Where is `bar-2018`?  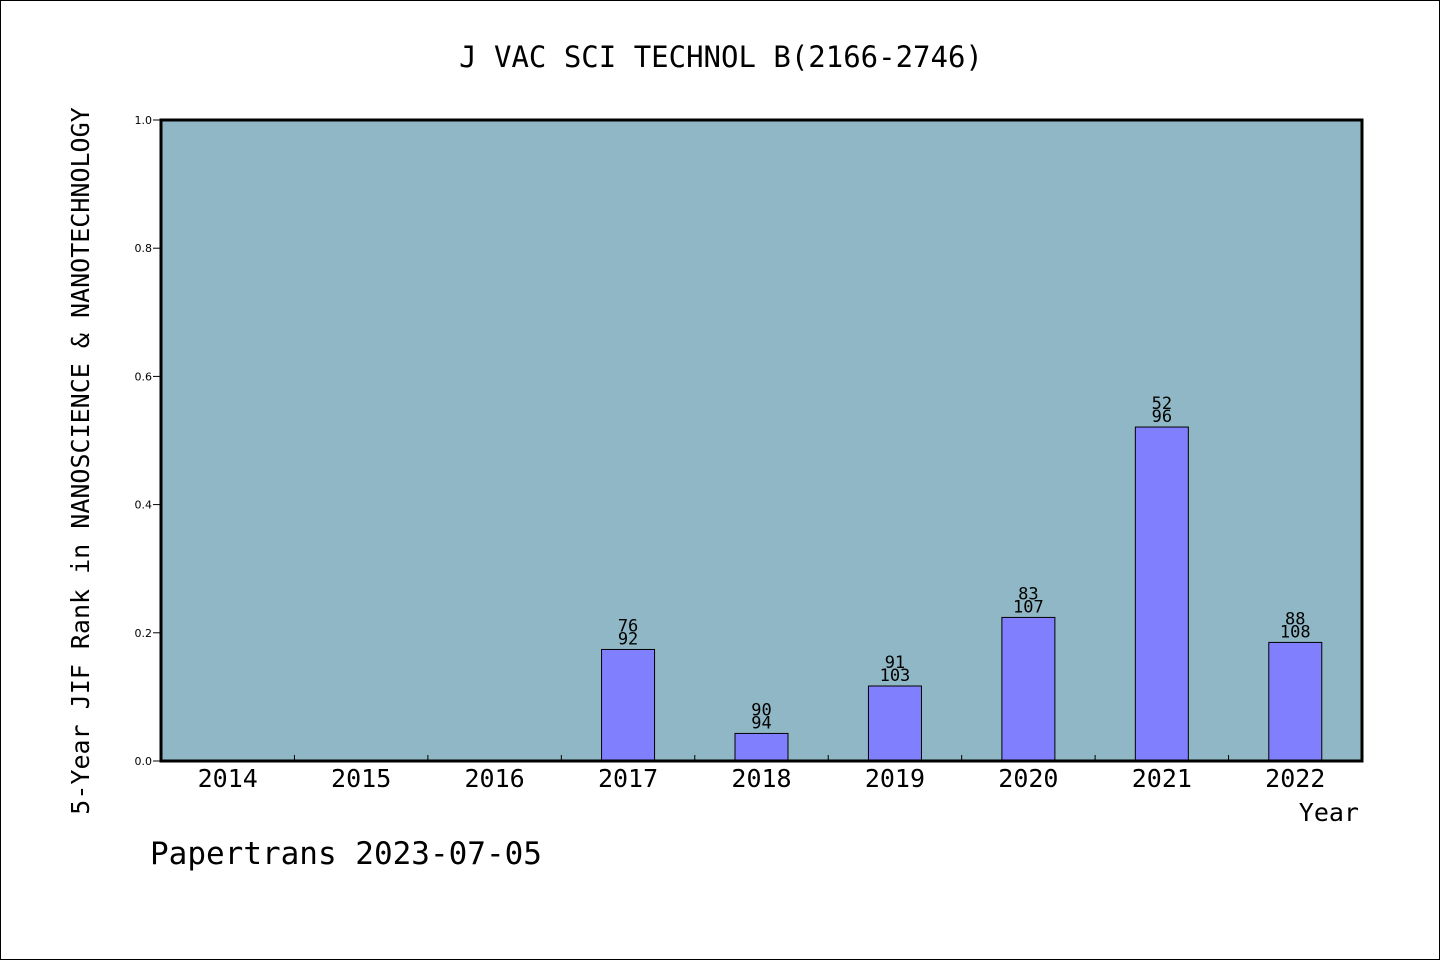 bar-2018 is located at coordinates (761, 747).